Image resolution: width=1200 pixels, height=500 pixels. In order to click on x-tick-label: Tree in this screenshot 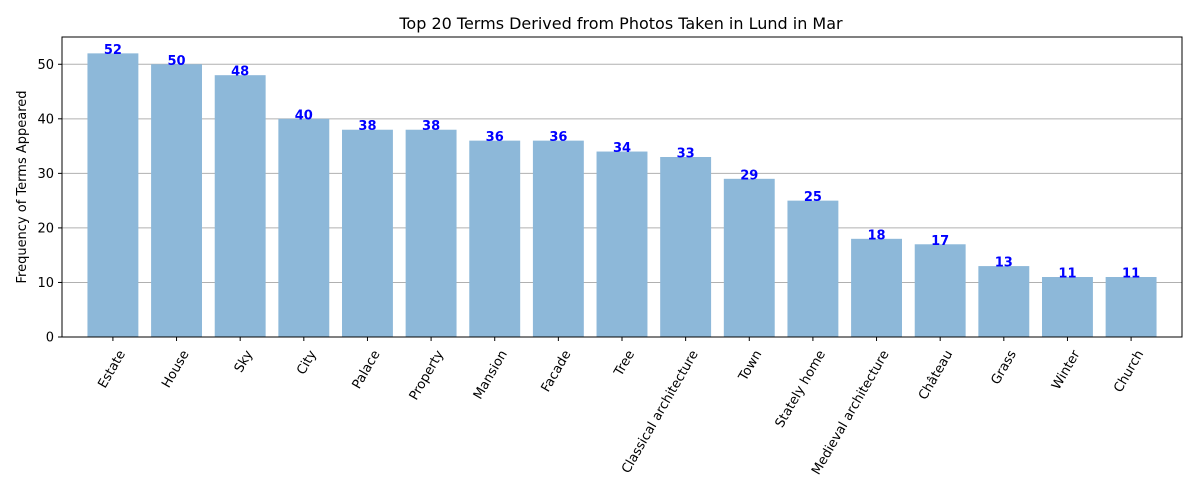, I will do `click(624, 364)`.